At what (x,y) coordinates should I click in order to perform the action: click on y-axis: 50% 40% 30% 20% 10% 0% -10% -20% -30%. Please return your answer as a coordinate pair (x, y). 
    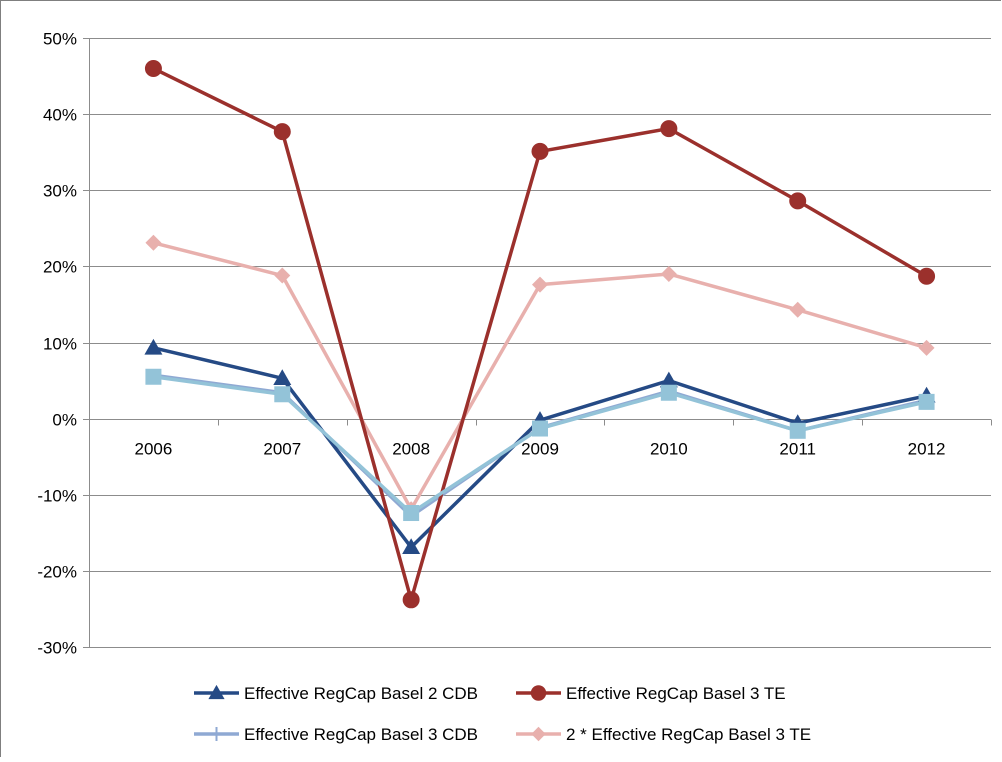
    Looking at the image, I should click on (63, 344).